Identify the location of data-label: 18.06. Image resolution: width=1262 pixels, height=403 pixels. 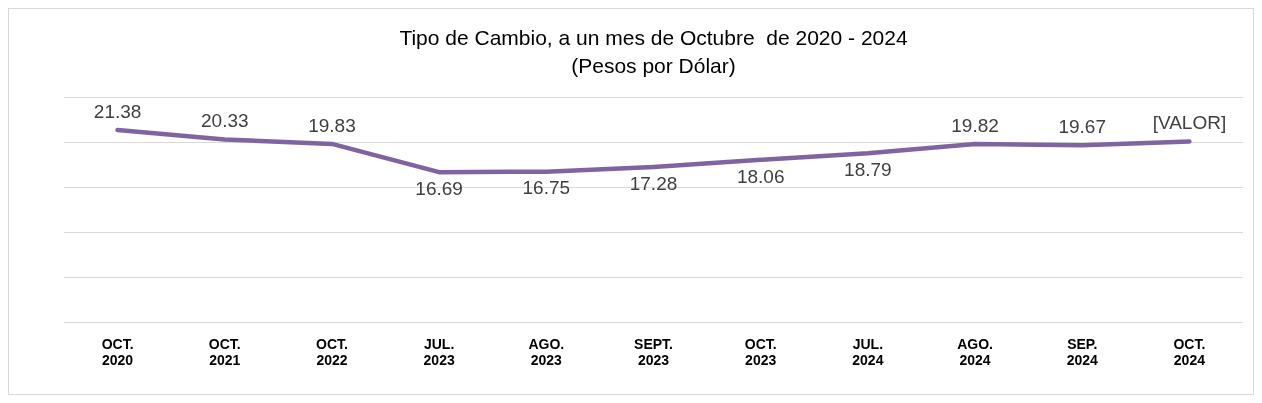
(760, 176).